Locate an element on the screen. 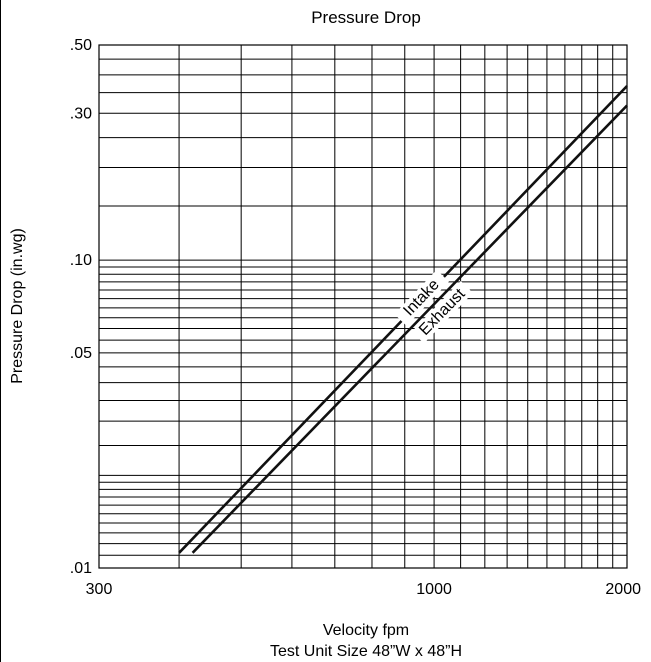 The image size is (651, 662). y-tick-label: .10 is located at coordinates (81, 260).